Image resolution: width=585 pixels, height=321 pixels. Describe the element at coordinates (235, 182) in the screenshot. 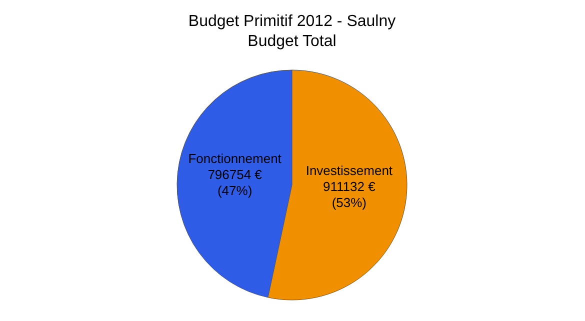

I see `data-label: 796754 € (47%)` at that location.